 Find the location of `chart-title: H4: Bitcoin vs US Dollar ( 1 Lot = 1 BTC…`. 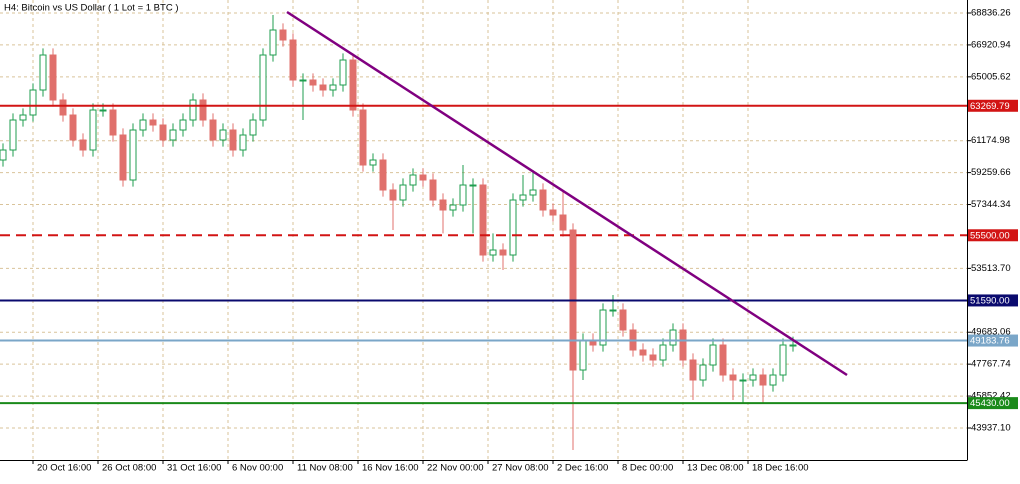

chart-title: H4: Bitcoin vs US Dollar ( 1 Lot = 1 BTC… is located at coordinates (91, 8).